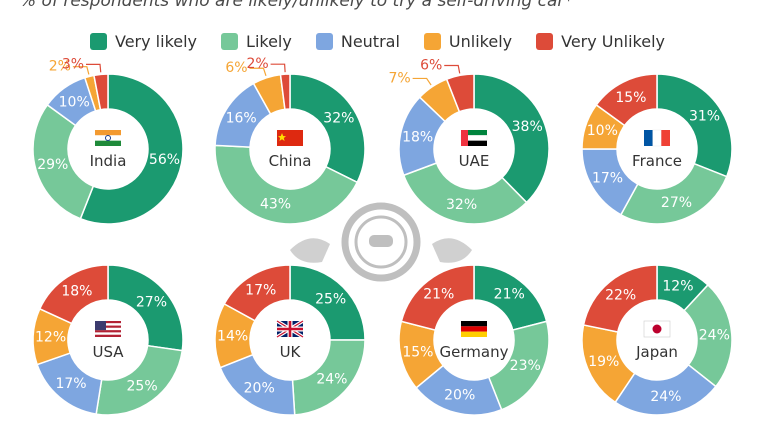 This screenshot has height=432, width=764. I want to click on legend-item-very-unlikely: Very Unlikely, so click(600, 41).